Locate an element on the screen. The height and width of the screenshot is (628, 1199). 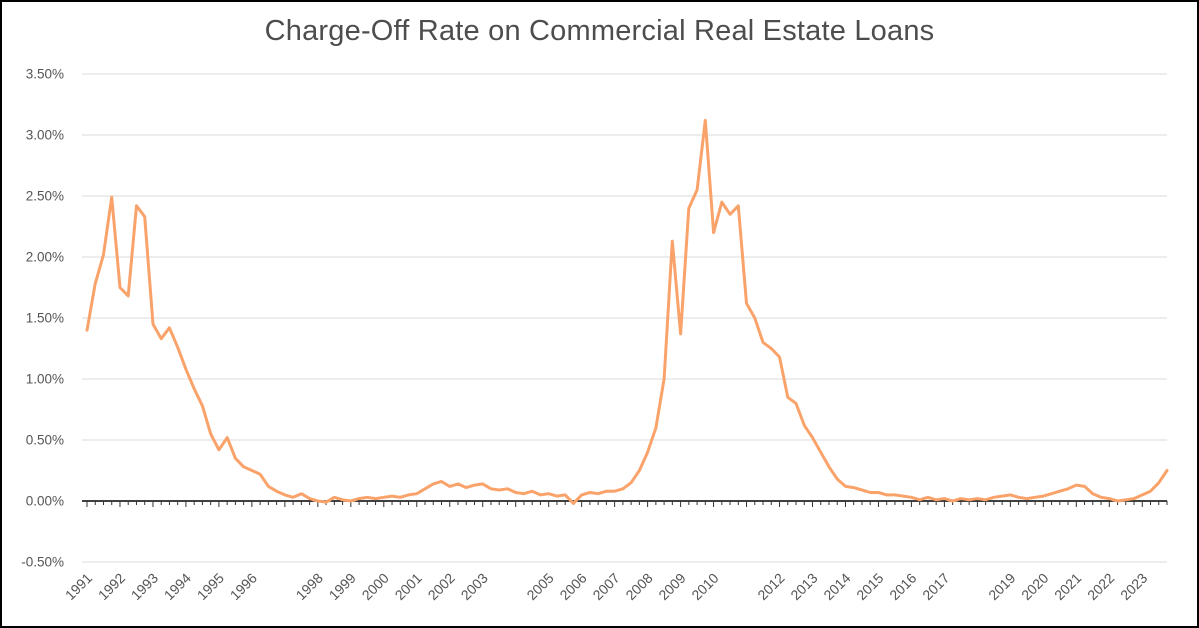
x-axis-label: 2002 is located at coordinates (441, 586).